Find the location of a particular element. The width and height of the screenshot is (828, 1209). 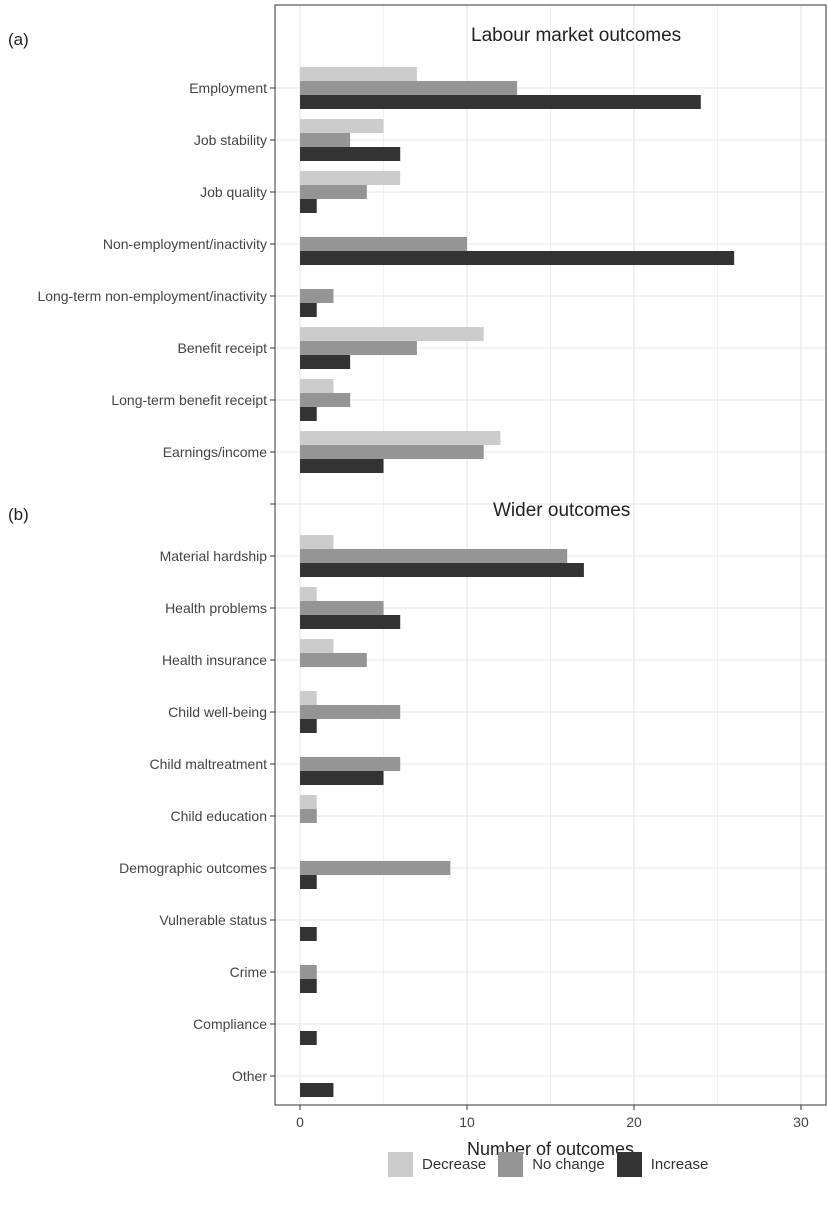

bar-decrease-child-well-being is located at coordinates (308, 698).